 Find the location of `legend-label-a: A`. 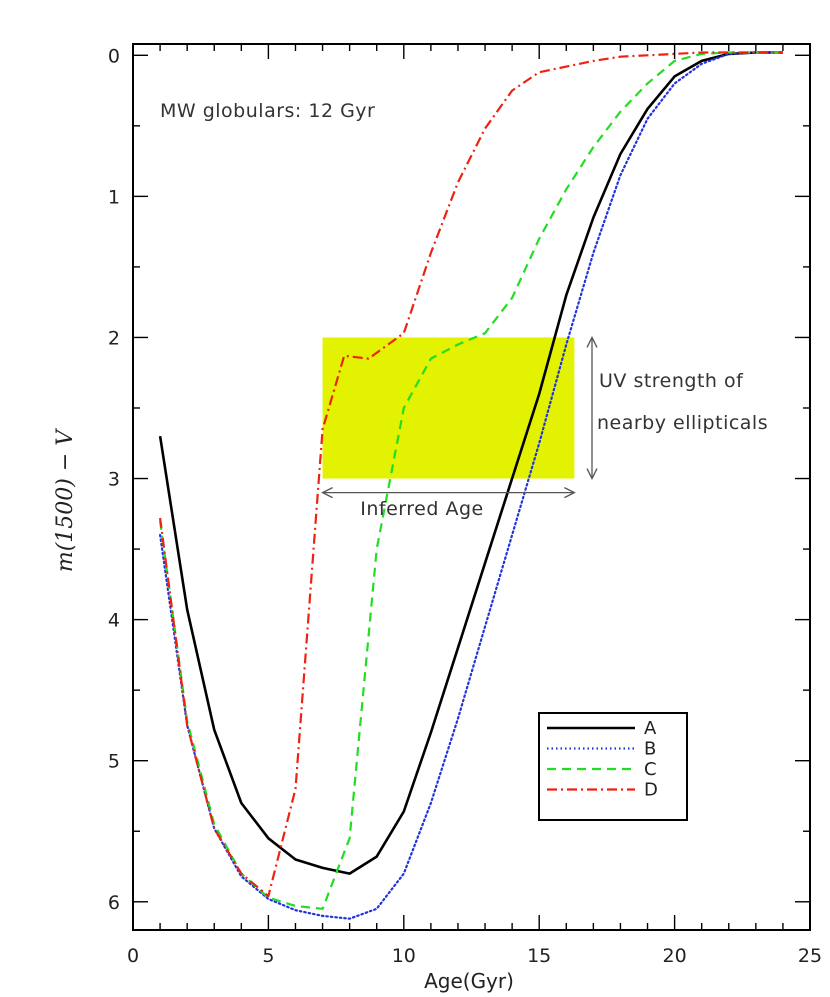

legend-label-a: A is located at coordinates (650, 728).